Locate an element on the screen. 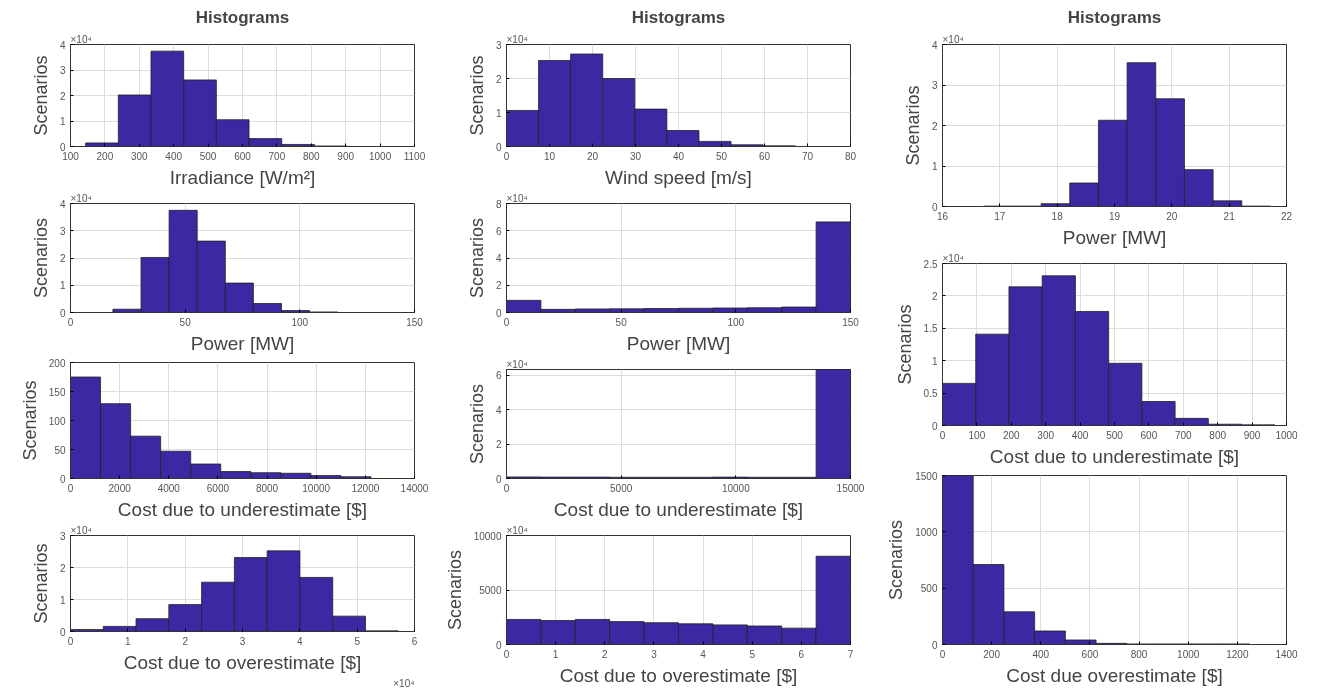 This screenshot has width=1318, height=688. y-tick-label: 1.5 is located at coordinates (930, 329).